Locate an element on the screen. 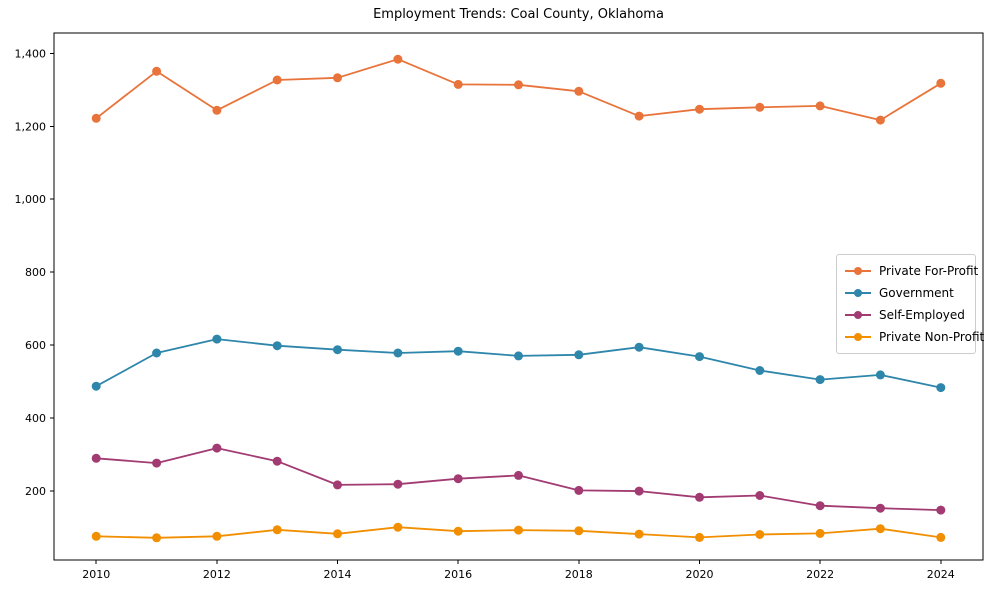  legend-label: Self-Employed is located at coordinates (922, 315).